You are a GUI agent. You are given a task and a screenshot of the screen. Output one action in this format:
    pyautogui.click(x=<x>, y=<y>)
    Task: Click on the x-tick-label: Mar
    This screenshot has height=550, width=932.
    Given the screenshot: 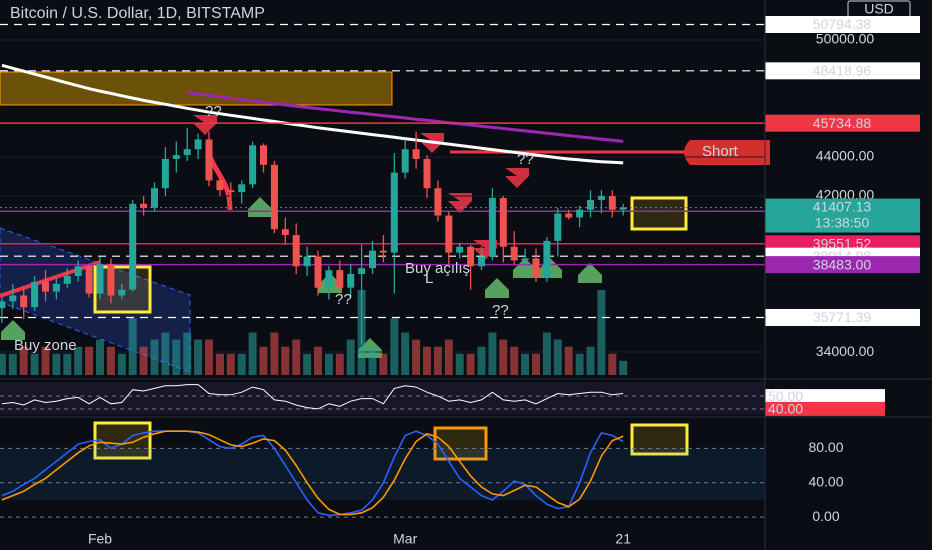 What is the action you would take?
    pyautogui.click(x=405, y=539)
    